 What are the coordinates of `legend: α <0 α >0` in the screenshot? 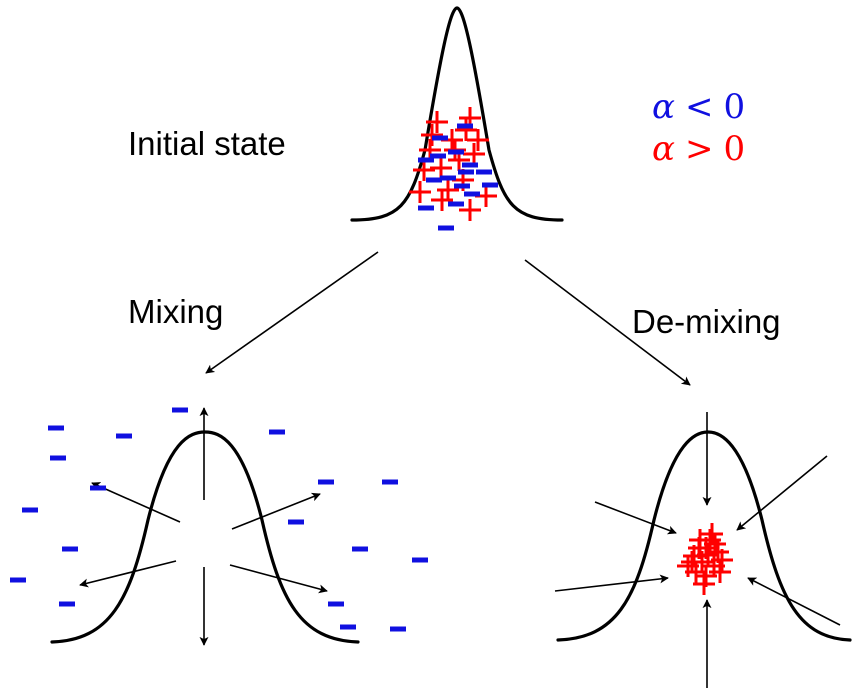 It's located at (698, 128).